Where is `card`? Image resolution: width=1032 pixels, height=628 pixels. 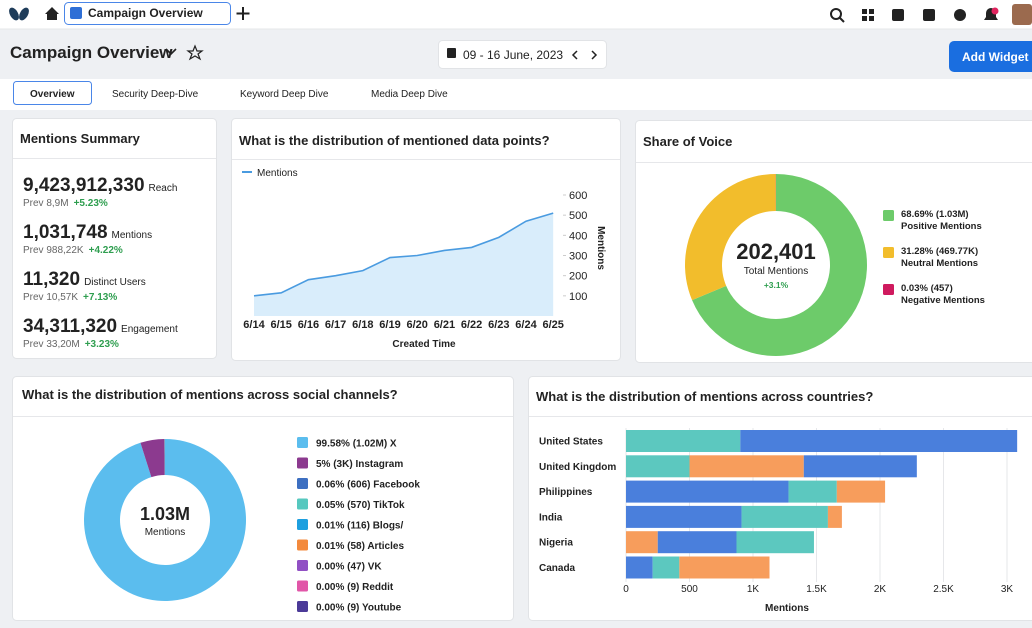
card is located at coordinates (114, 238).